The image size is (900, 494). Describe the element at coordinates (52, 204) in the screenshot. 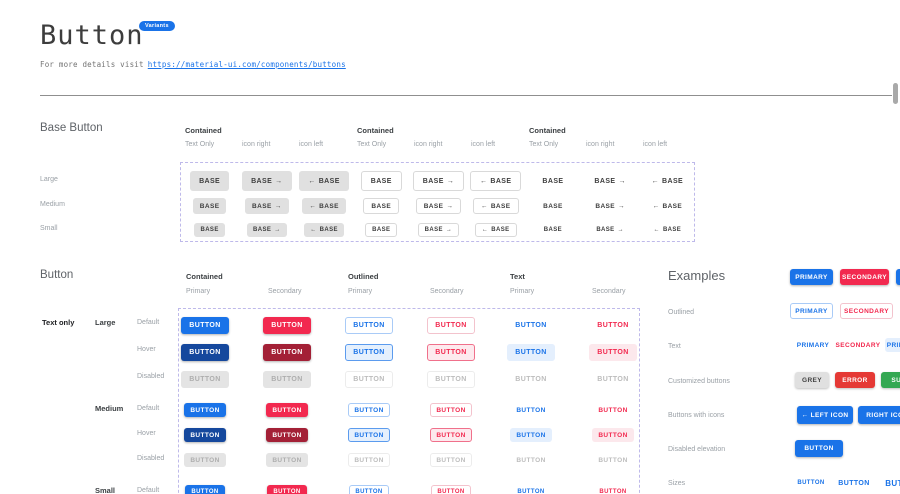

I see `base-row-label-medium: Medium` at that location.